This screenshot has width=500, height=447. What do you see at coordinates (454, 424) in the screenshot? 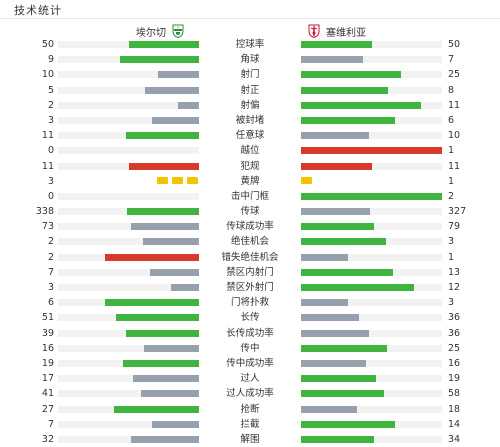
I see `away-stat-value: 14` at bounding box center [454, 424].